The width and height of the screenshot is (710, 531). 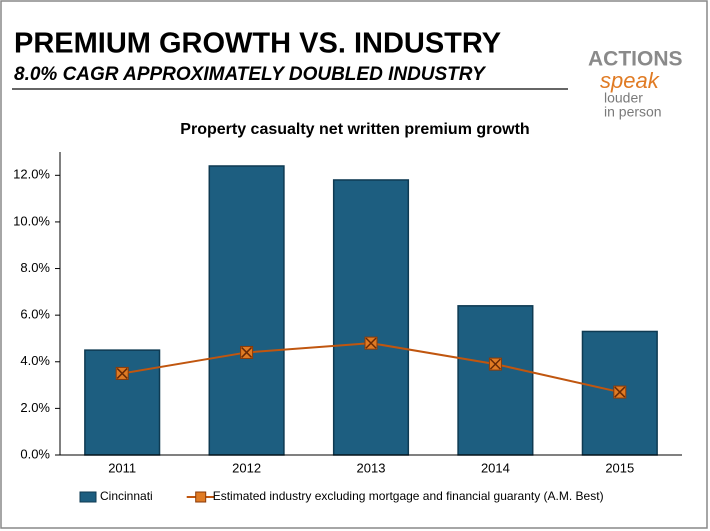 I want to click on y-tick-label: 8.0%, so click(x=35, y=267).